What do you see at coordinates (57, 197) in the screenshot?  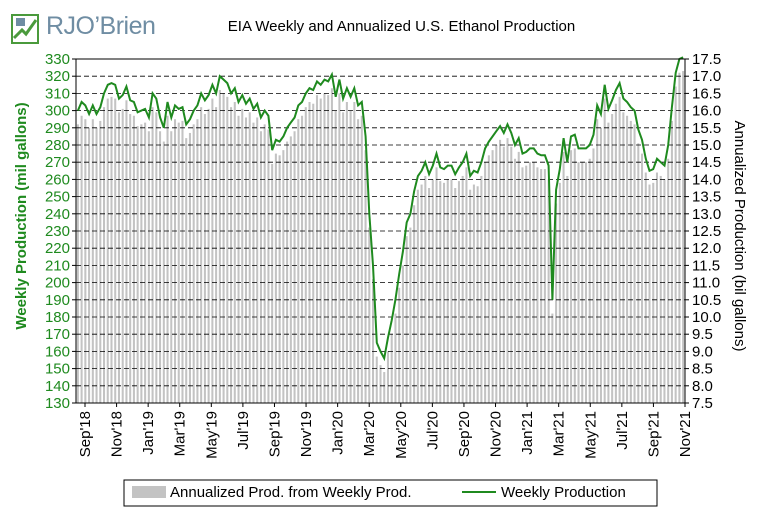 I see `left-tick-label: 250` at bounding box center [57, 197].